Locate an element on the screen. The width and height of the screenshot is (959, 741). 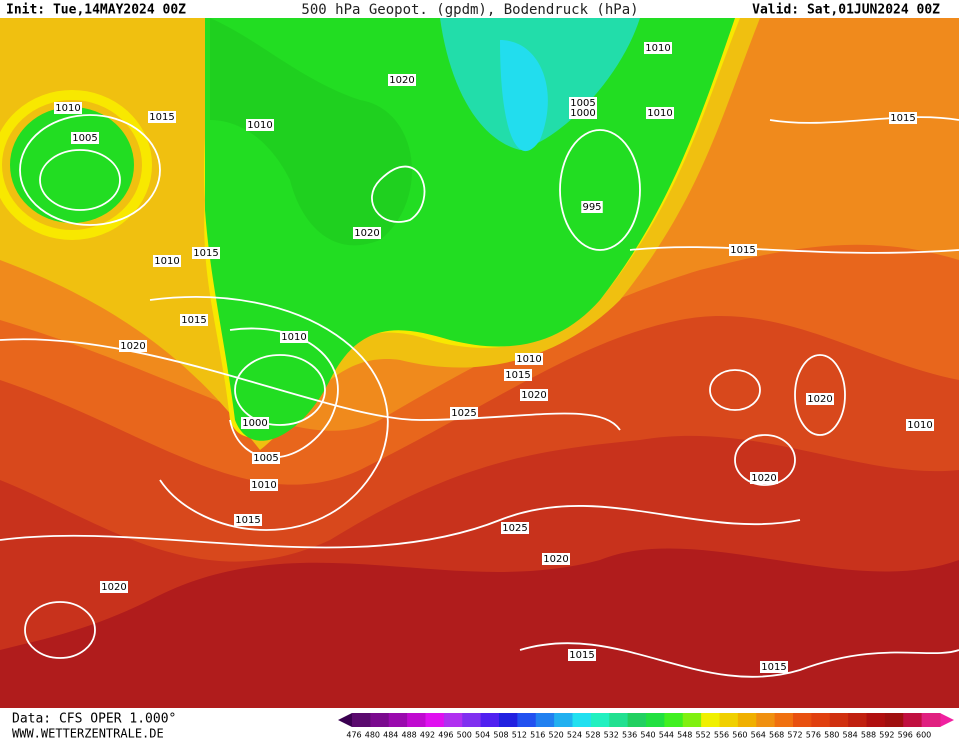
colorbar-label: 516 is located at coordinates (537, 735).